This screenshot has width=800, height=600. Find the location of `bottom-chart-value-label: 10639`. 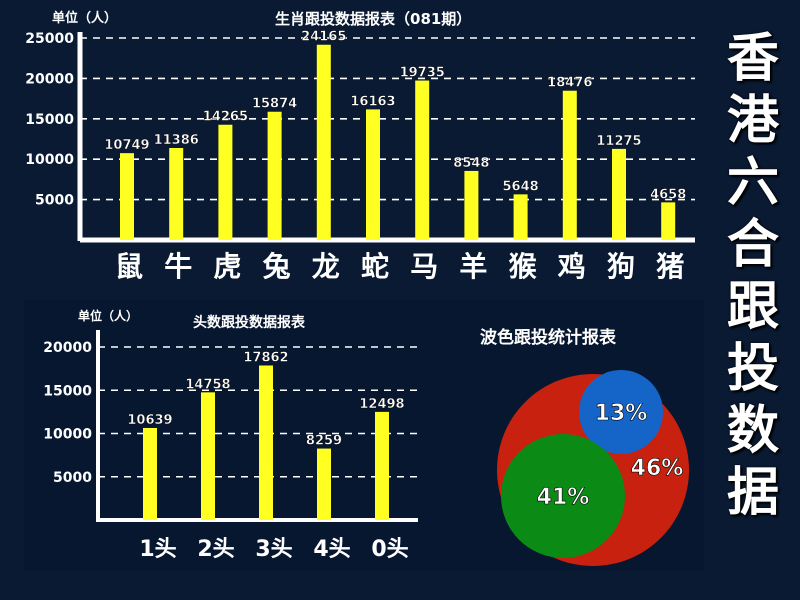

bottom-chart-value-label: 10639 is located at coordinates (149, 420).